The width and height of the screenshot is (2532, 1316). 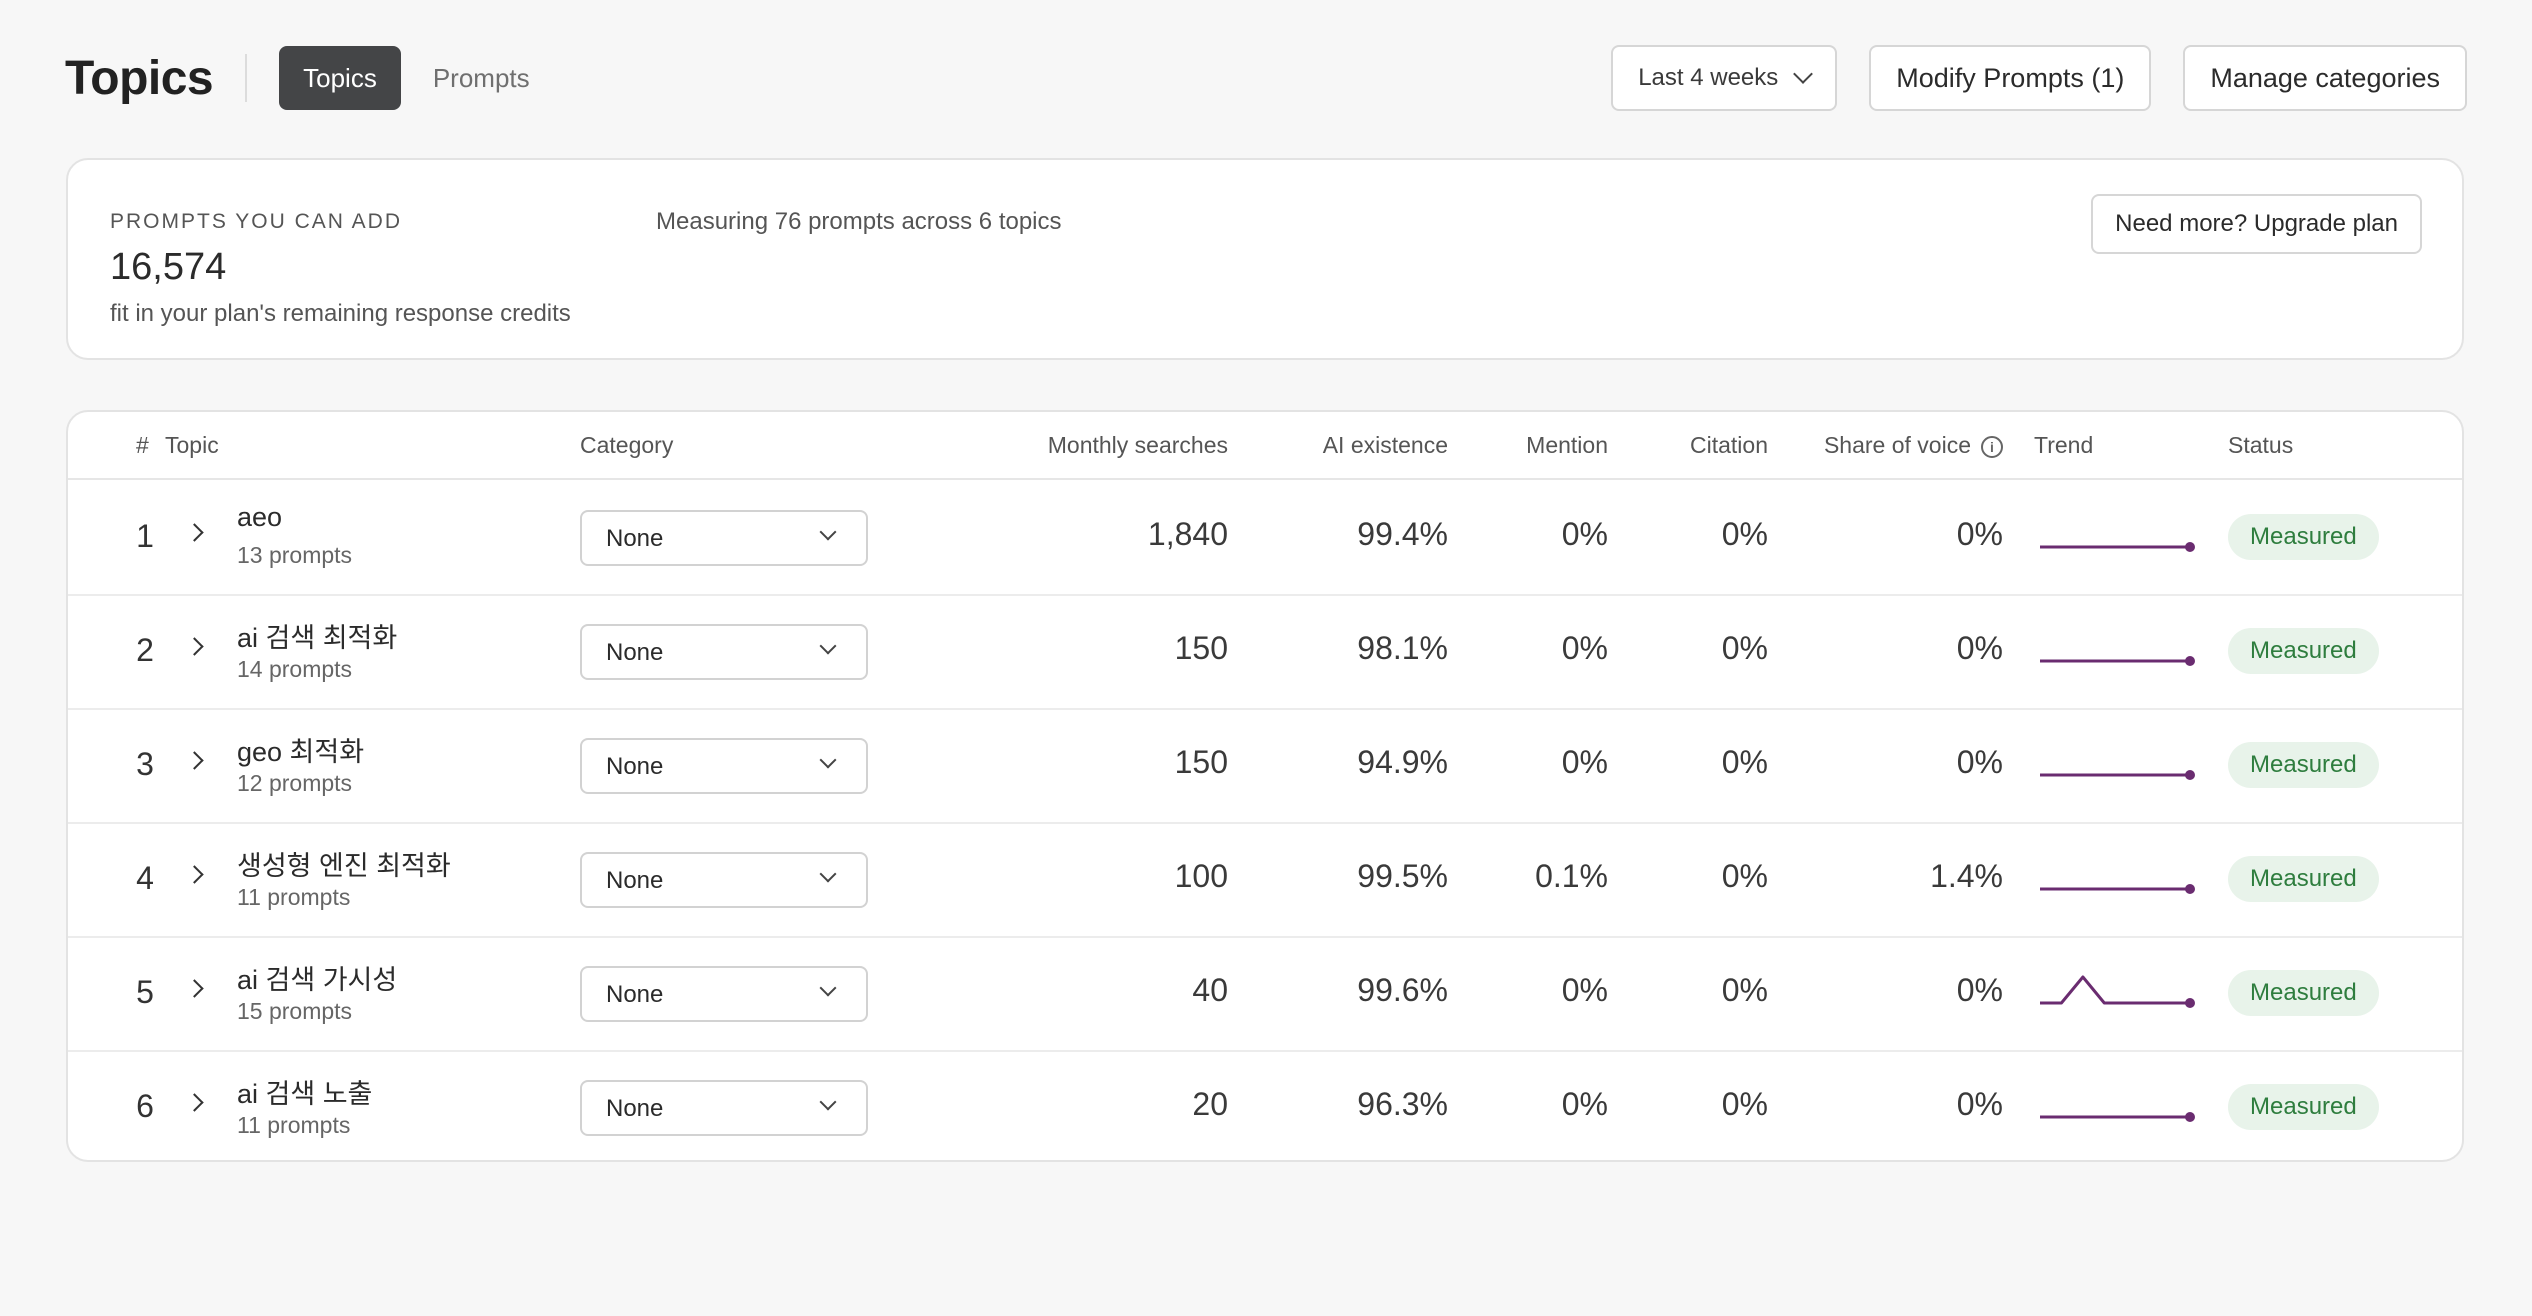 What do you see at coordinates (344, 866) in the screenshot?
I see `topic-name: 생성형 엔진 최적화` at bounding box center [344, 866].